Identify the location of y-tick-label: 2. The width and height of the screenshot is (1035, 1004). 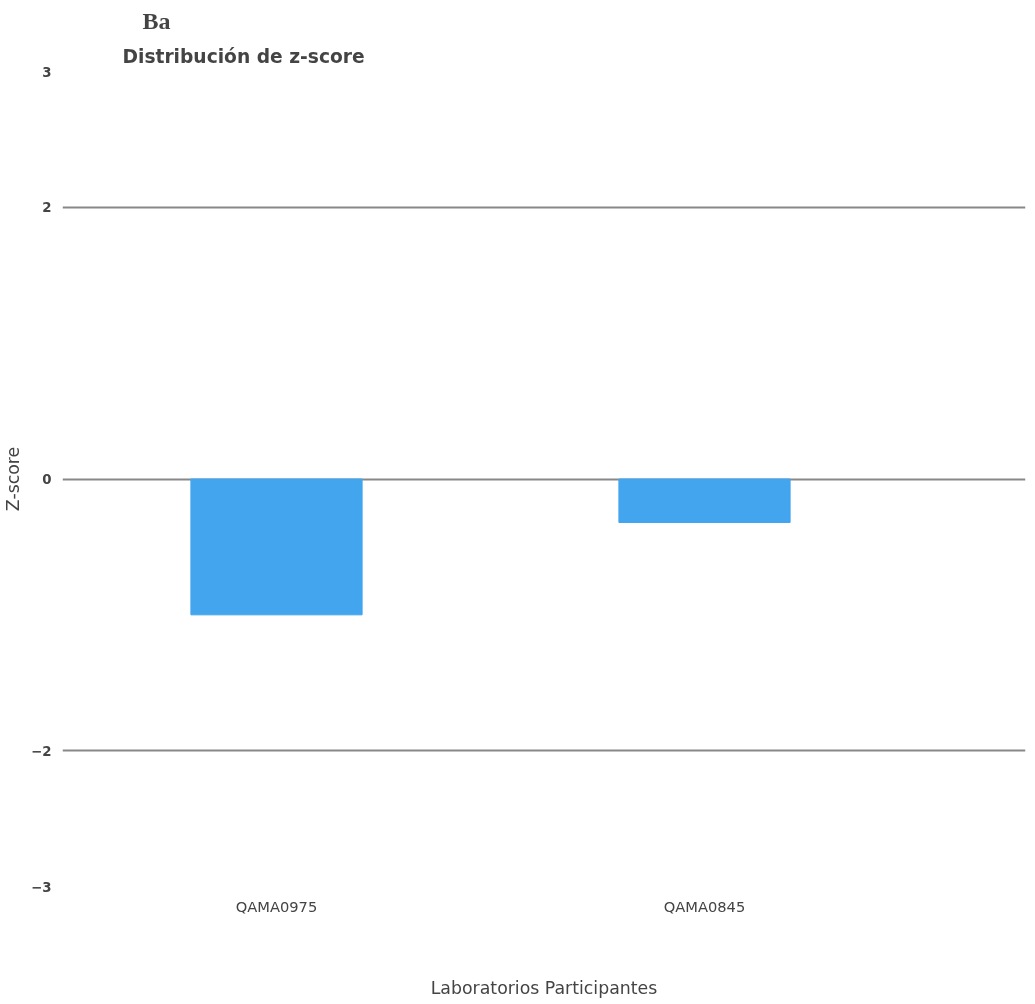
(47, 208).